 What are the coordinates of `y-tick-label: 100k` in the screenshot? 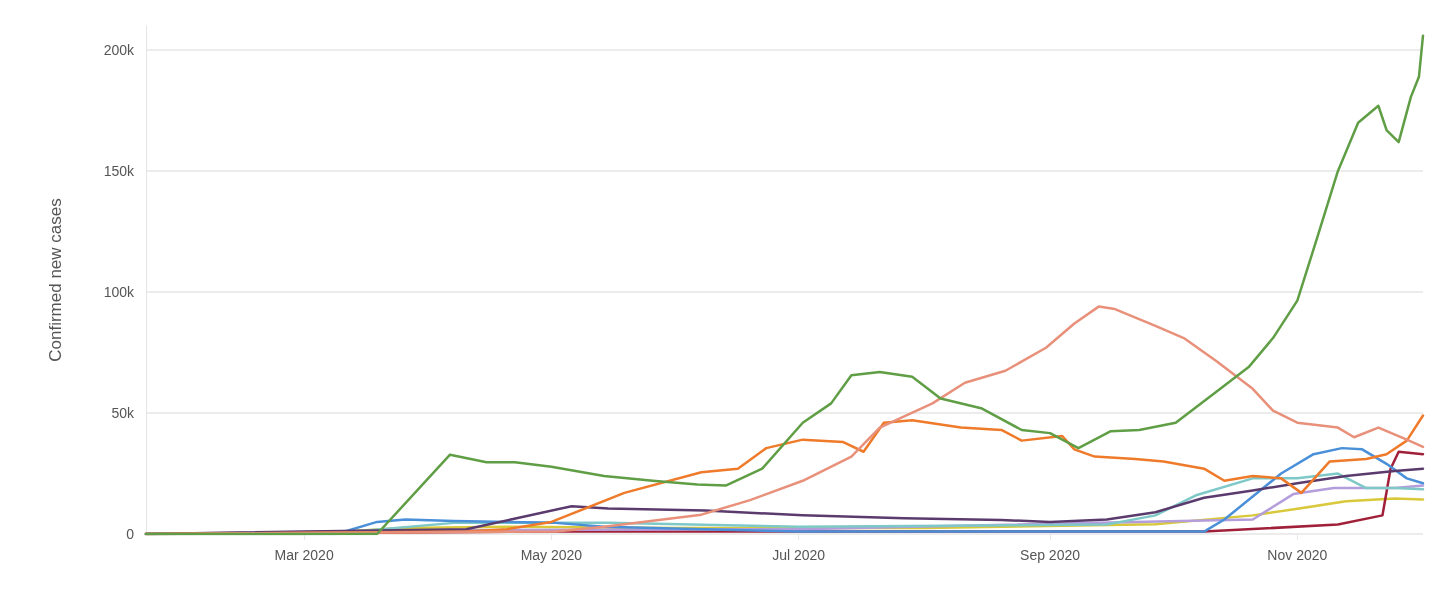 It's located at (119, 292).